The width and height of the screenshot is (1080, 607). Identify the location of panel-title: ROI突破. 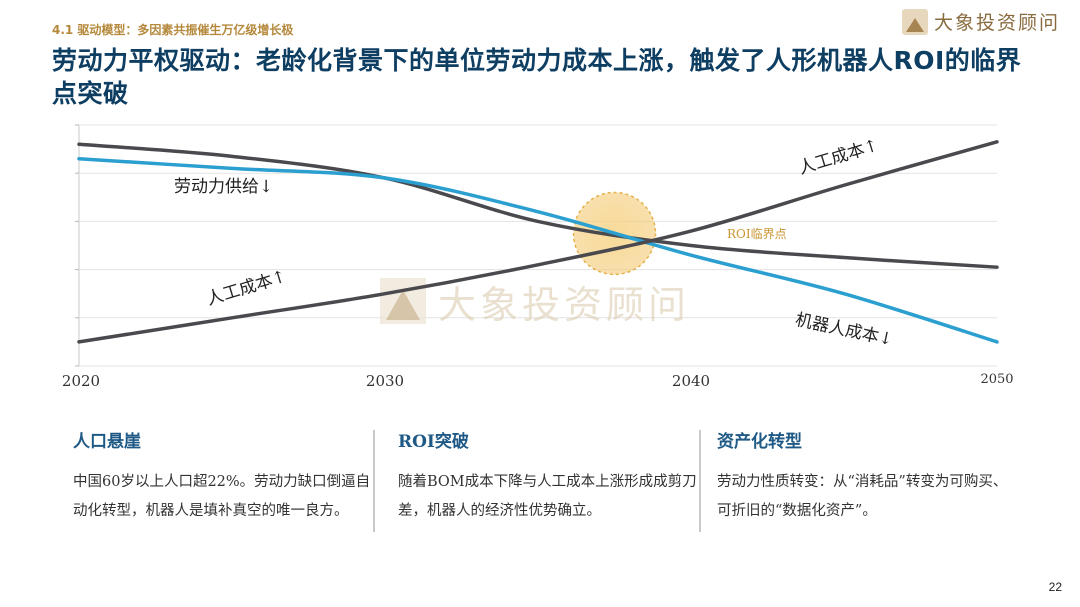
(433, 442).